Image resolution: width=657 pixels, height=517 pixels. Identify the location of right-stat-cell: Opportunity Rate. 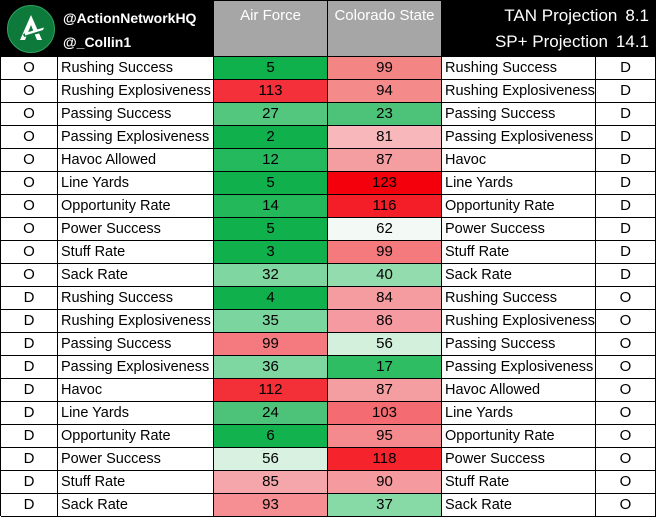
(519, 206).